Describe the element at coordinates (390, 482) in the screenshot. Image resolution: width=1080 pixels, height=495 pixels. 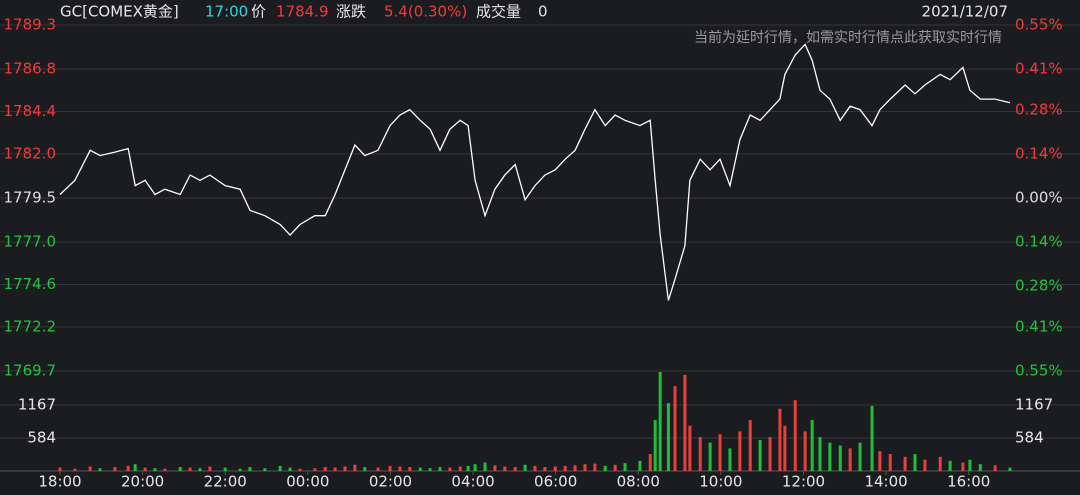
I see `x-tick-label: 02:00` at that location.